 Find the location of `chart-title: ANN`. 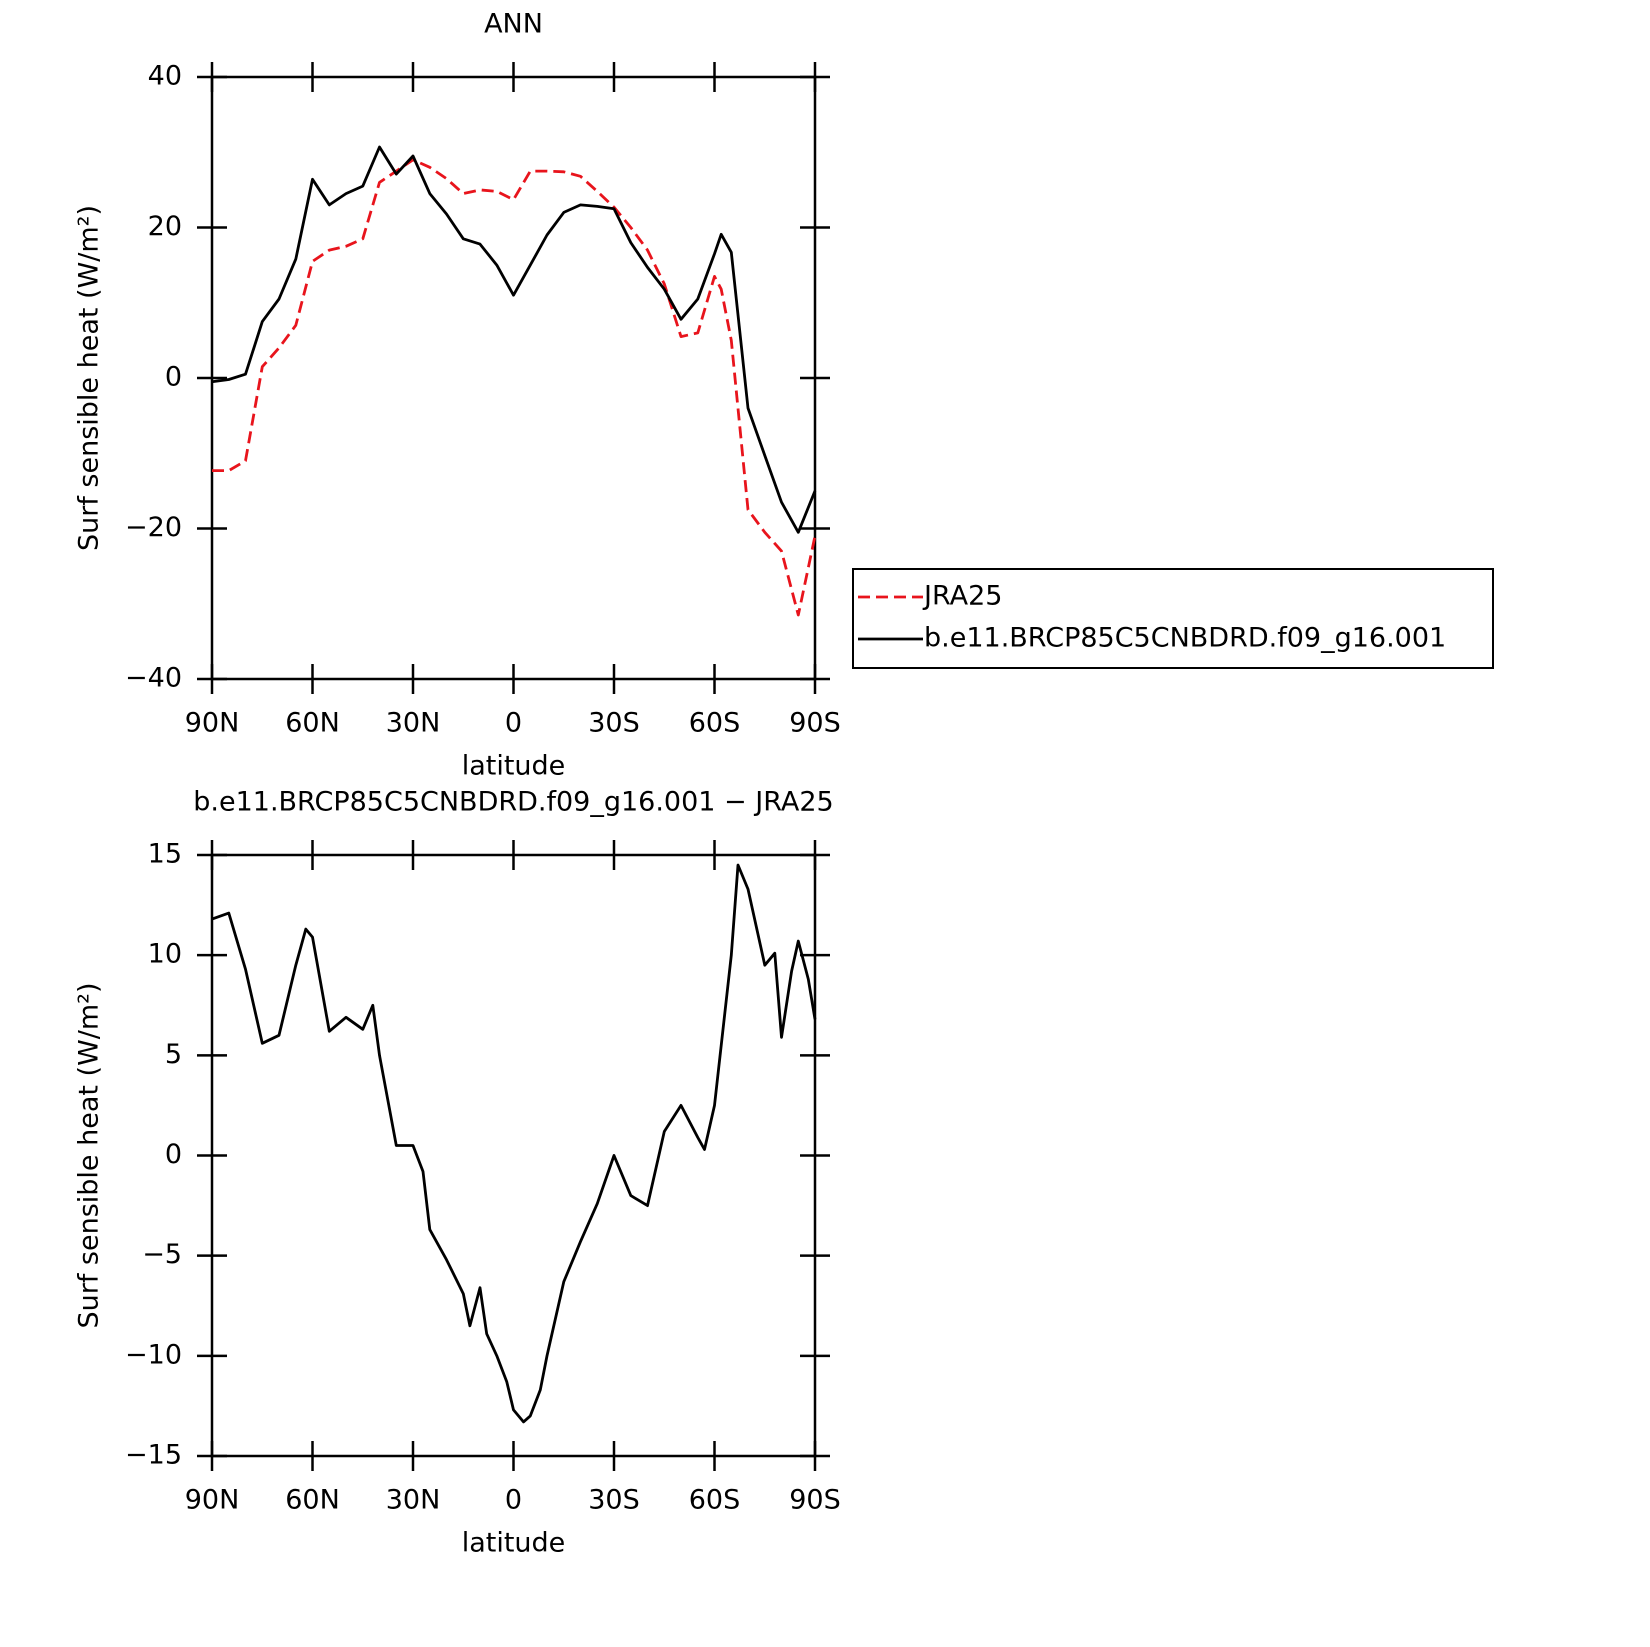

chart-title: ANN is located at coordinates (513, 24).